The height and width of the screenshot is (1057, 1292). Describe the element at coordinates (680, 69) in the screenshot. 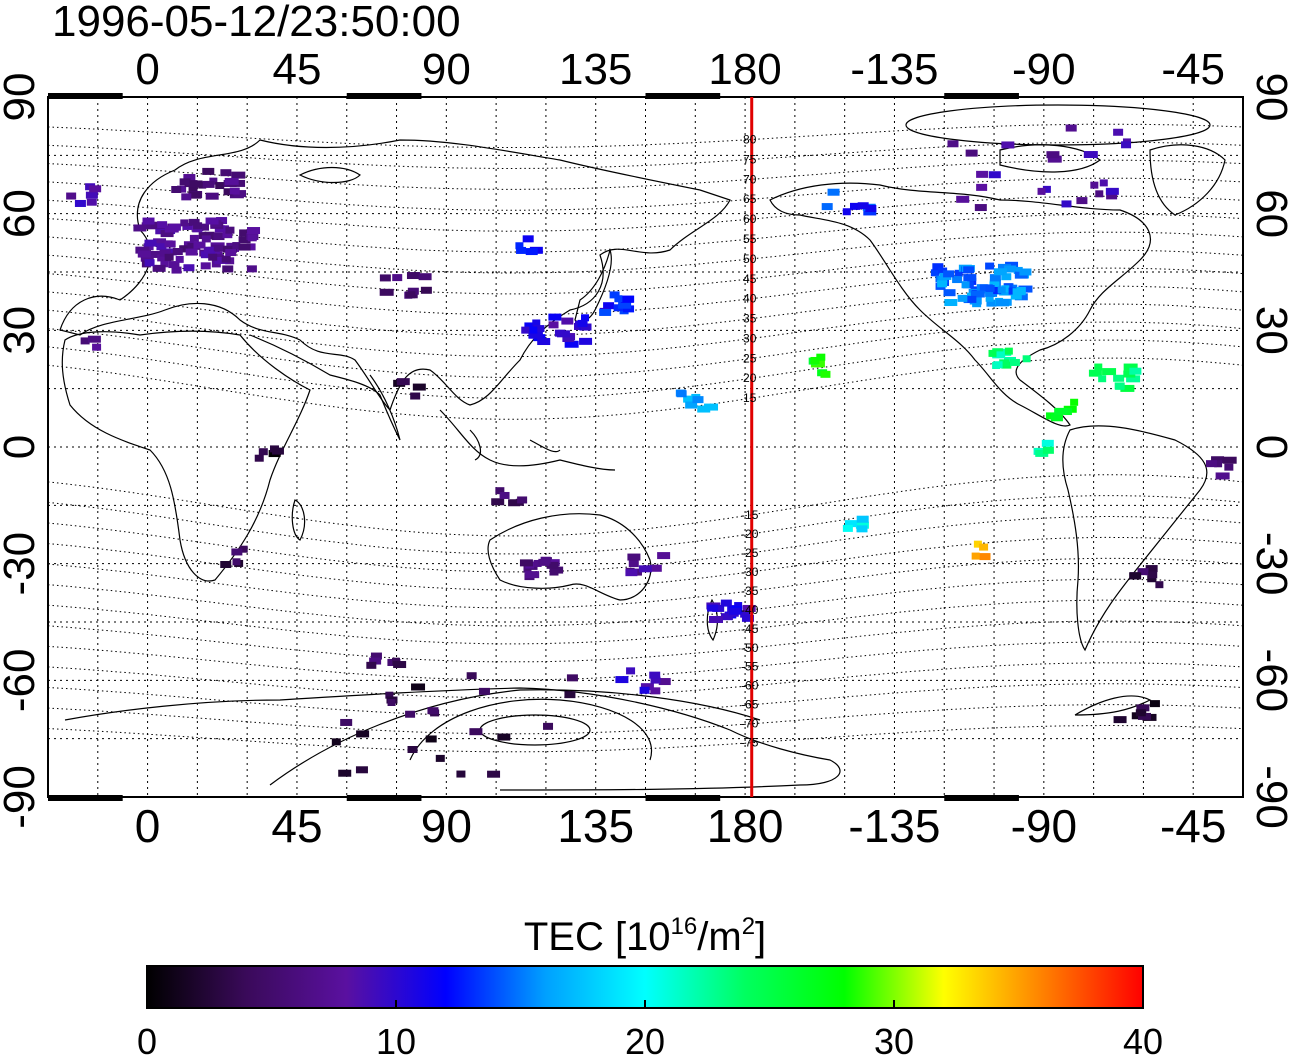

I see `longitude-ticks-top: 0 45 90 135 180 -135 -90 -45` at that location.